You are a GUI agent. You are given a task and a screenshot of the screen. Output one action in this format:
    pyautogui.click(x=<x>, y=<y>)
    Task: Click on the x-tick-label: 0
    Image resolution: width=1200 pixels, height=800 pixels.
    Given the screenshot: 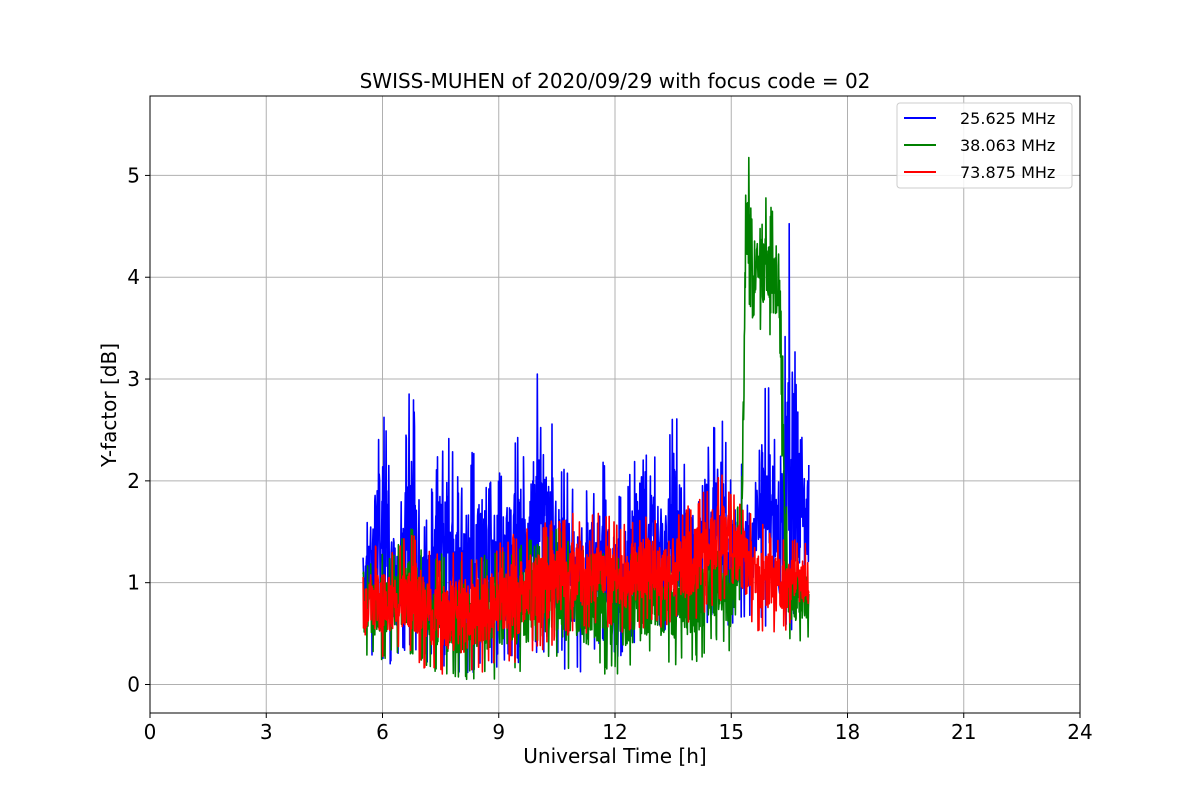 What is the action you would take?
    pyautogui.click(x=150, y=732)
    